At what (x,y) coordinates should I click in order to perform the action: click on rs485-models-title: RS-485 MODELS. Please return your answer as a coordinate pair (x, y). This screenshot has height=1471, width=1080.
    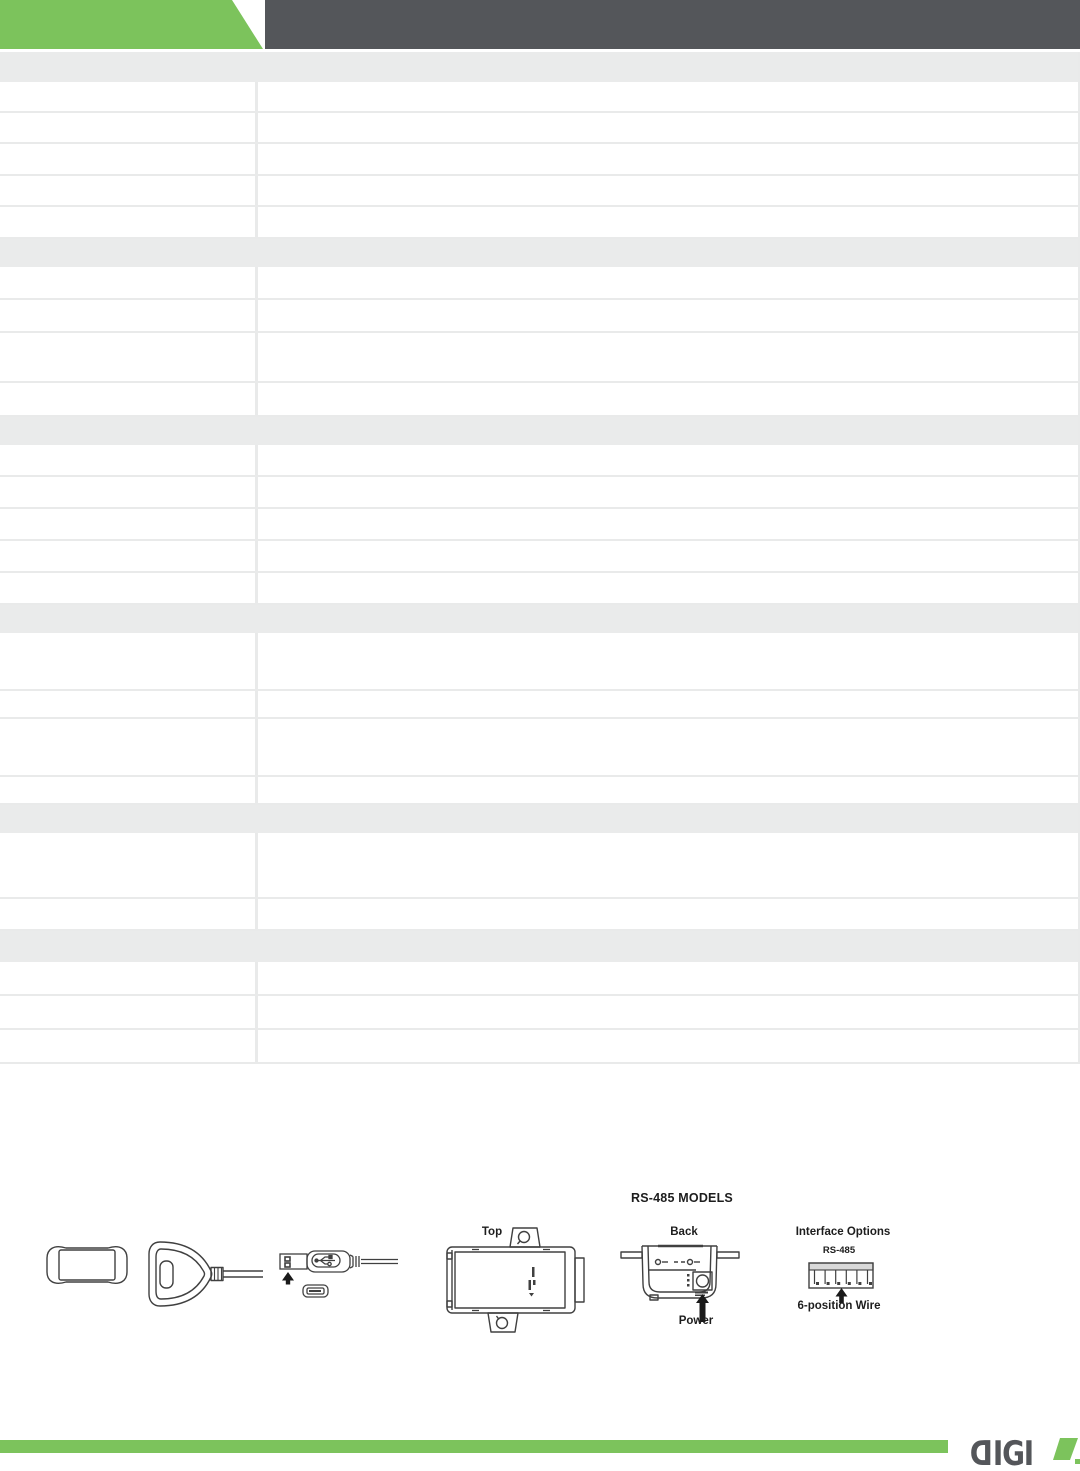
    Looking at the image, I should click on (682, 1198).